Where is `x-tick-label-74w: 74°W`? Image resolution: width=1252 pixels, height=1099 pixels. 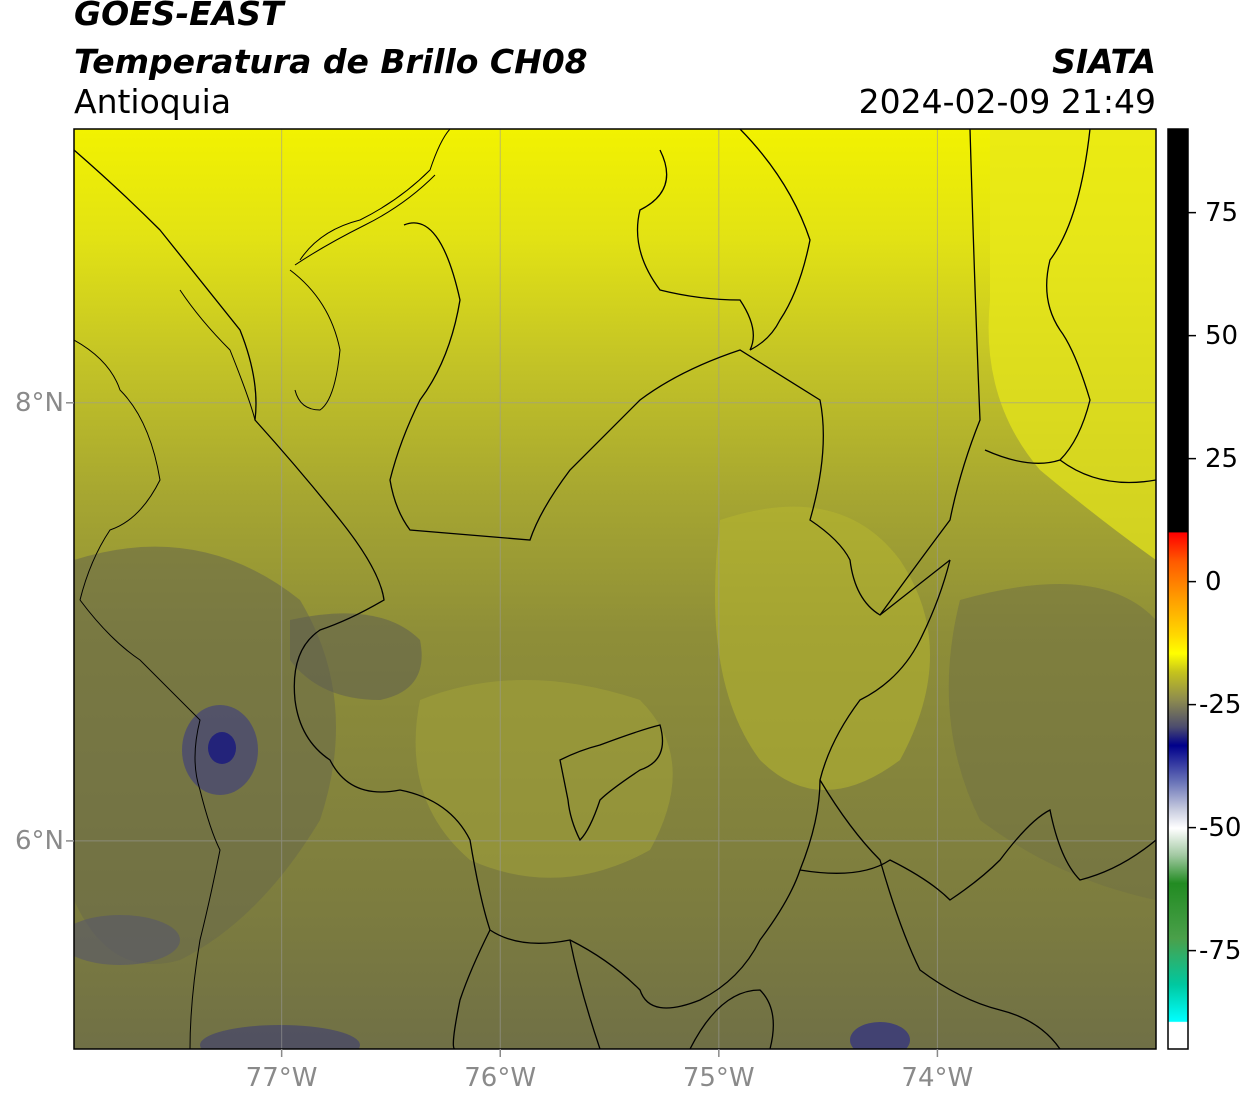 x-tick-label-74w: 74°W is located at coordinates (937, 1078).